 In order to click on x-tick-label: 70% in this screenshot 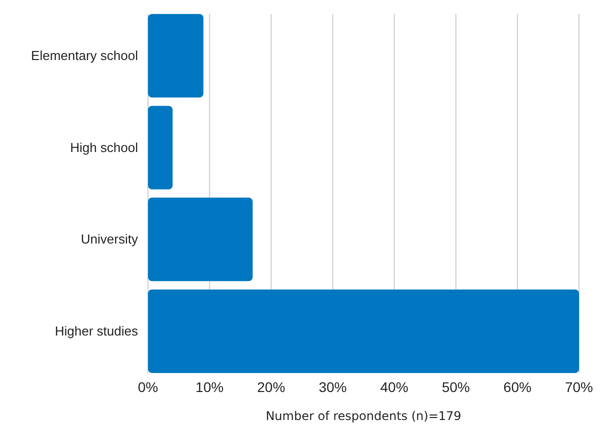, I will do `click(579, 386)`.